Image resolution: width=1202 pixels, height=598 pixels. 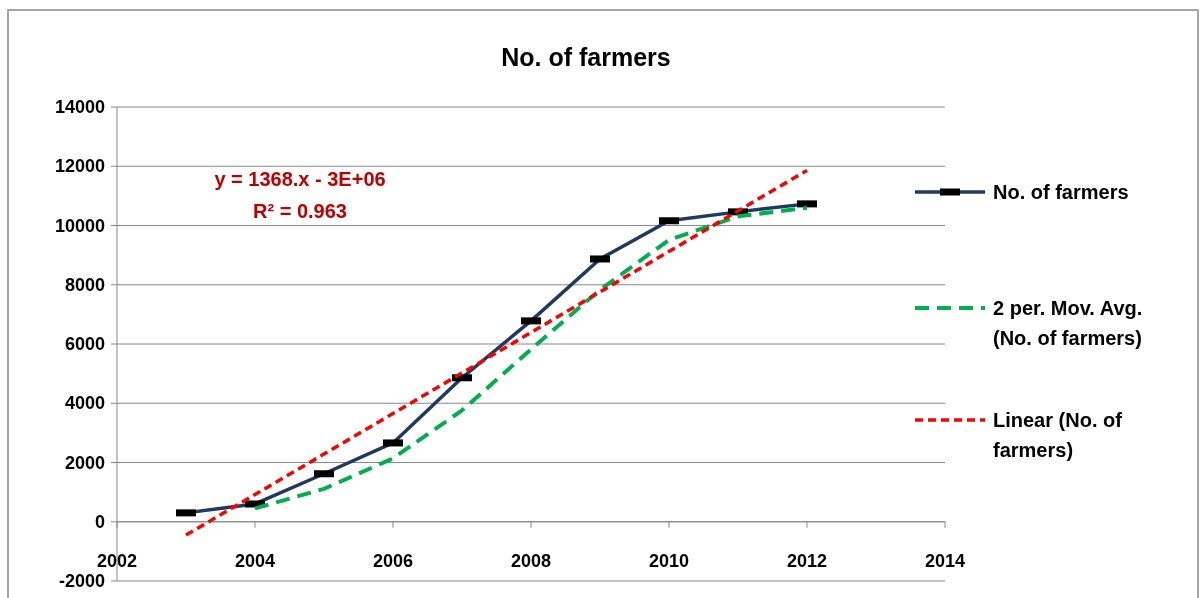 I want to click on legend-label: No. of farmers, so click(x=1061, y=192).